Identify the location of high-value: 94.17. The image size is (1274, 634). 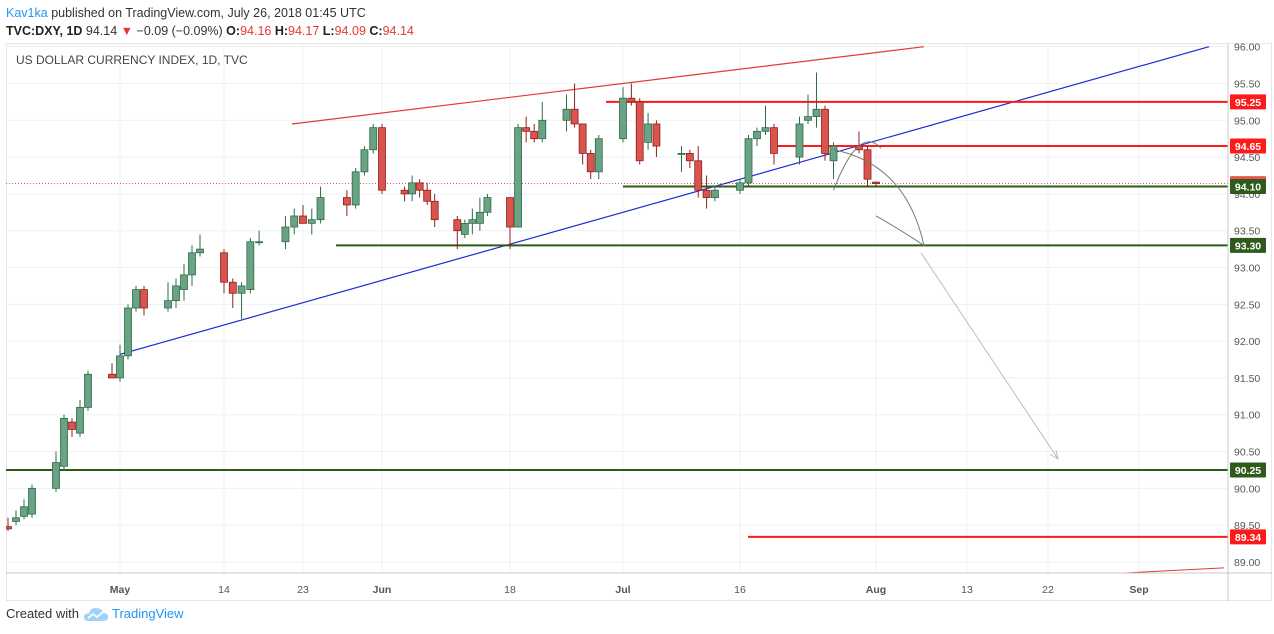
(304, 31).